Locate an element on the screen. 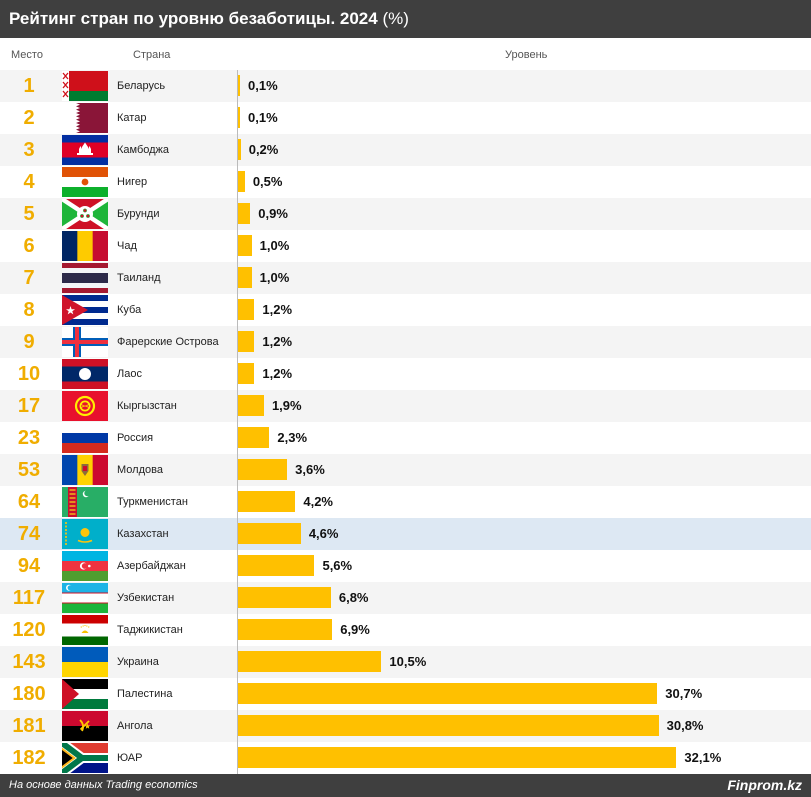 Image resolution: width=811 pixels, height=797 pixels. thailand-flag is located at coordinates (85, 278).